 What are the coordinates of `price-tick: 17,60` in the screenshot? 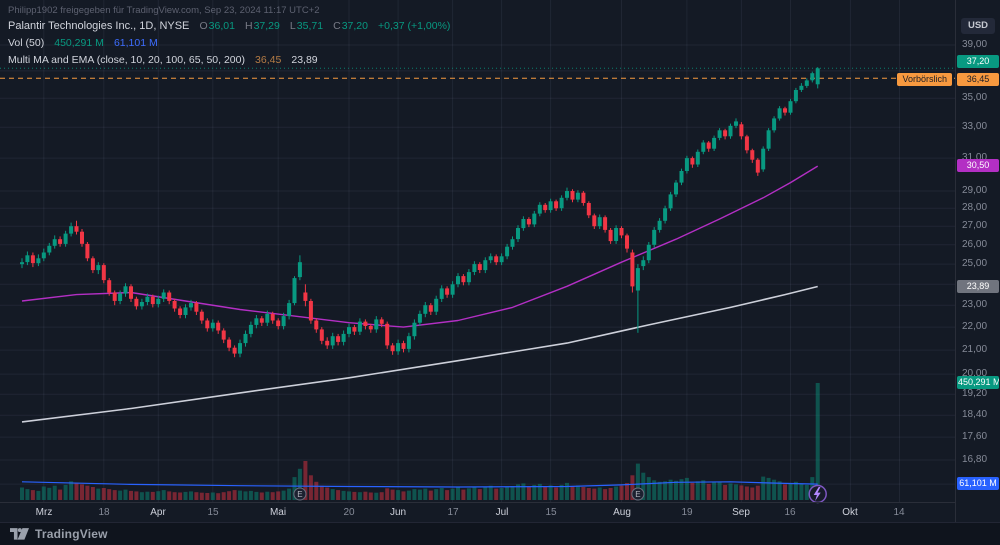 It's located at (975, 436).